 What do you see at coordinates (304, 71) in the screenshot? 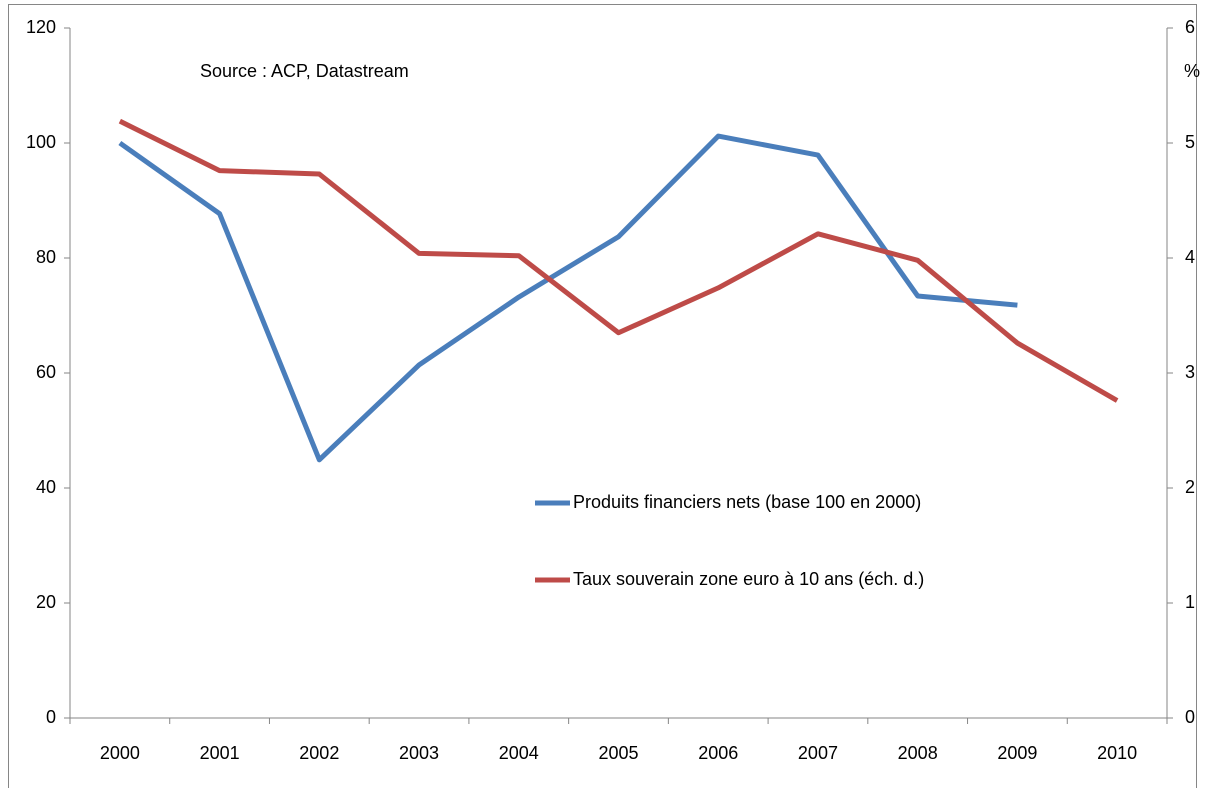
I see `annotation: Source : ACP, Datastream` at bounding box center [304, 71].